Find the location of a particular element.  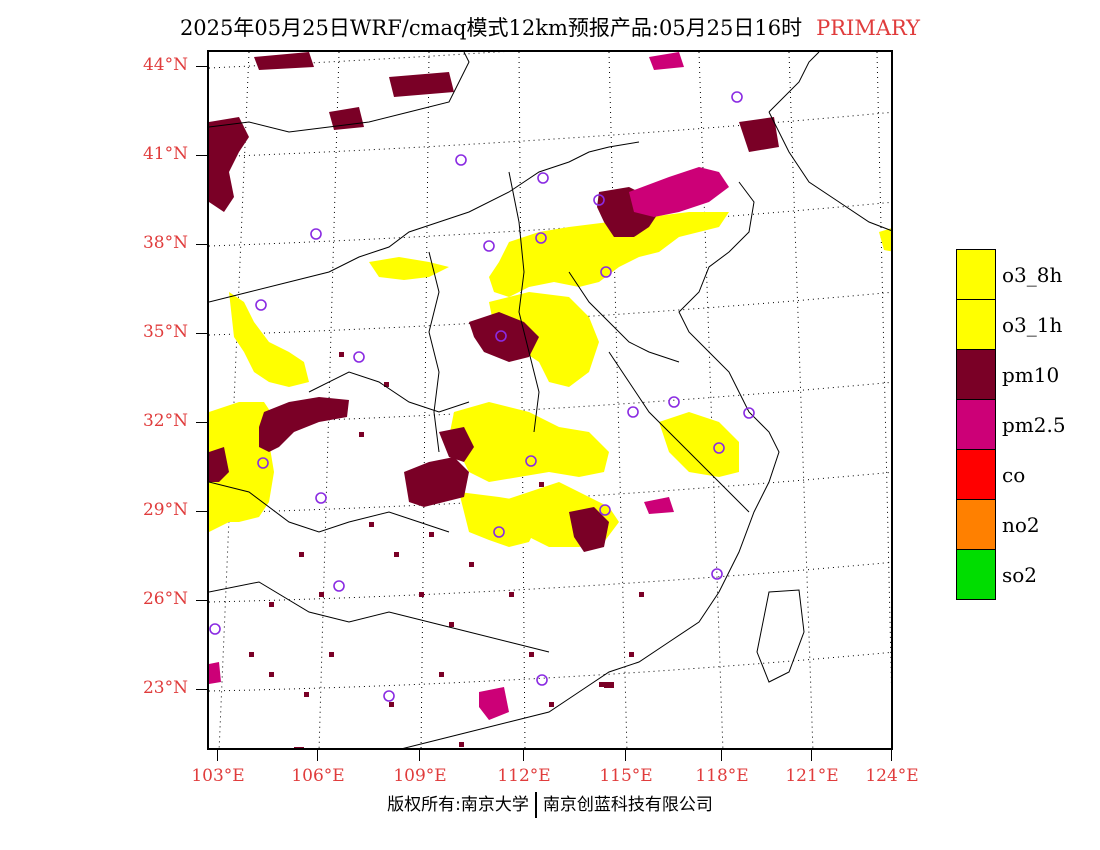

title-main: 2025年05月25日WRF/cmaq模式12km预报产品:05月25日16时 is located at coordinates (491, 28).